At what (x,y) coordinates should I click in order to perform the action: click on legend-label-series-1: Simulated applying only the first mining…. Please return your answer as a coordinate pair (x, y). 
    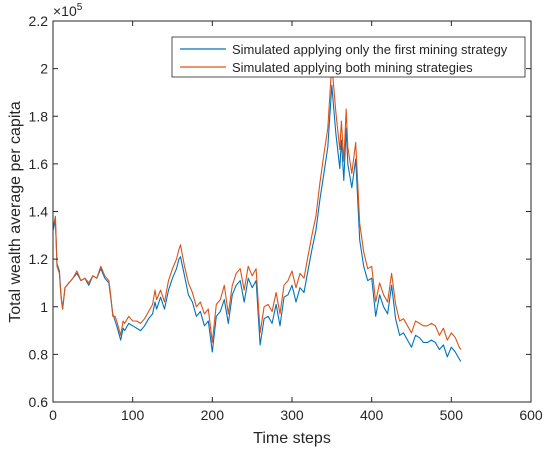
    Looking at the image, I should click on (370, 49).